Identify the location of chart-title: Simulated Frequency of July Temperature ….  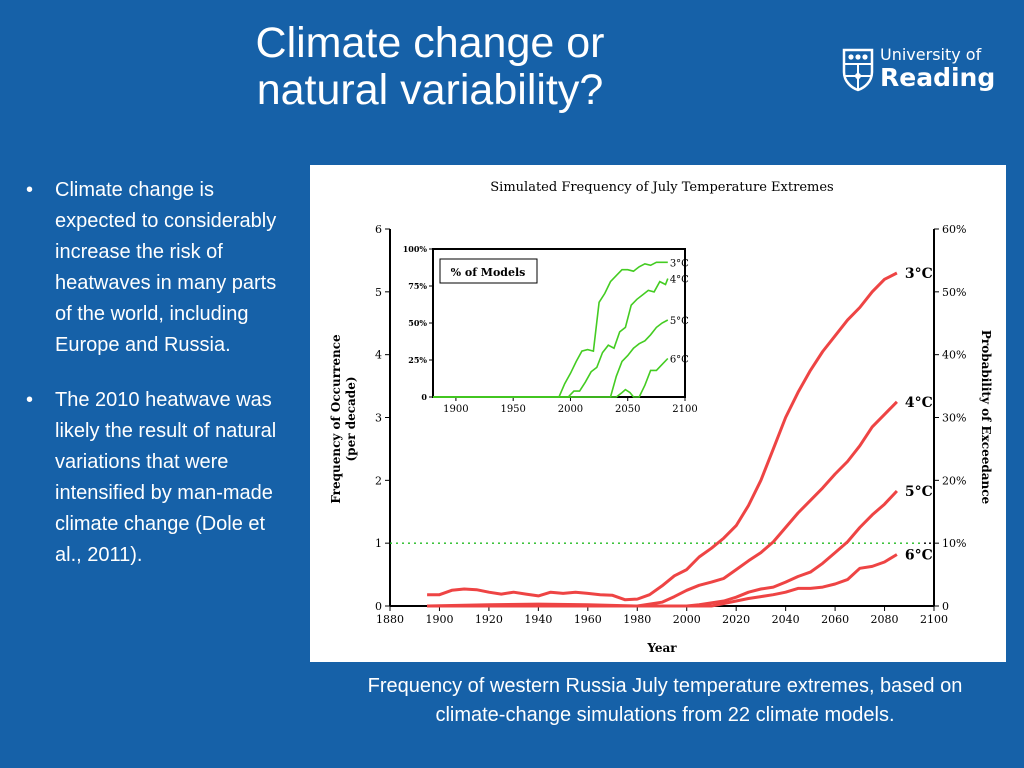
(661, 187).